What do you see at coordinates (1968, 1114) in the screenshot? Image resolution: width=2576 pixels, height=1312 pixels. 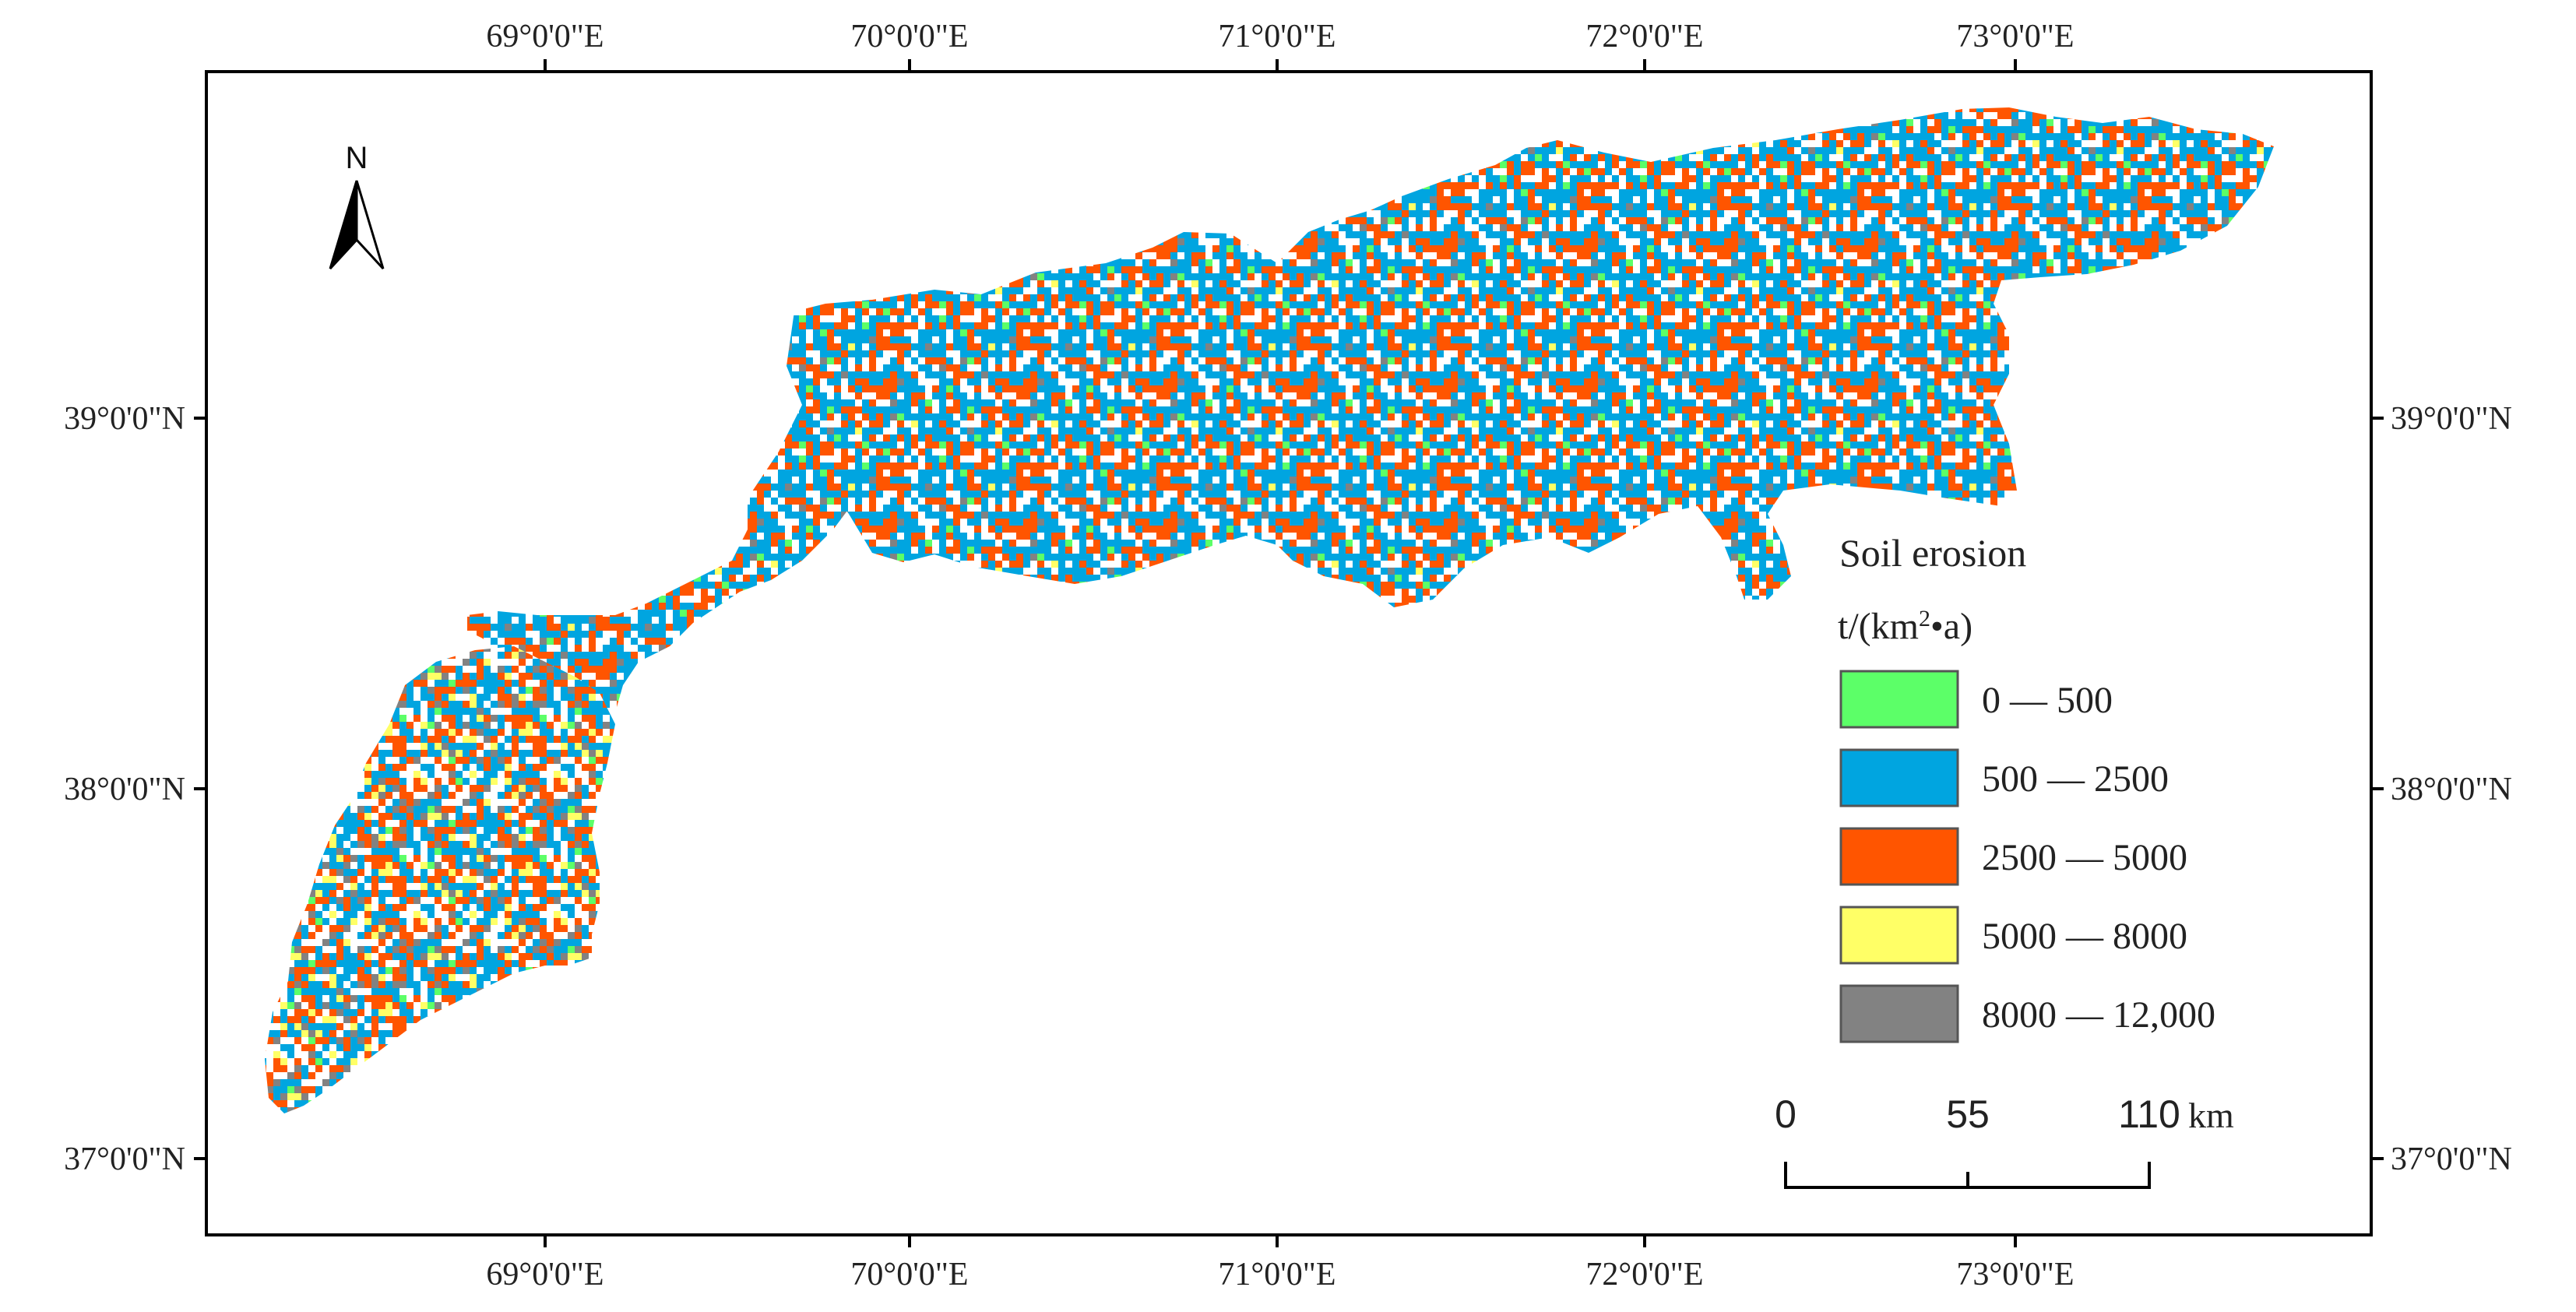 I see `scale-label-1: 55` at bounding box center [1968, 1114].